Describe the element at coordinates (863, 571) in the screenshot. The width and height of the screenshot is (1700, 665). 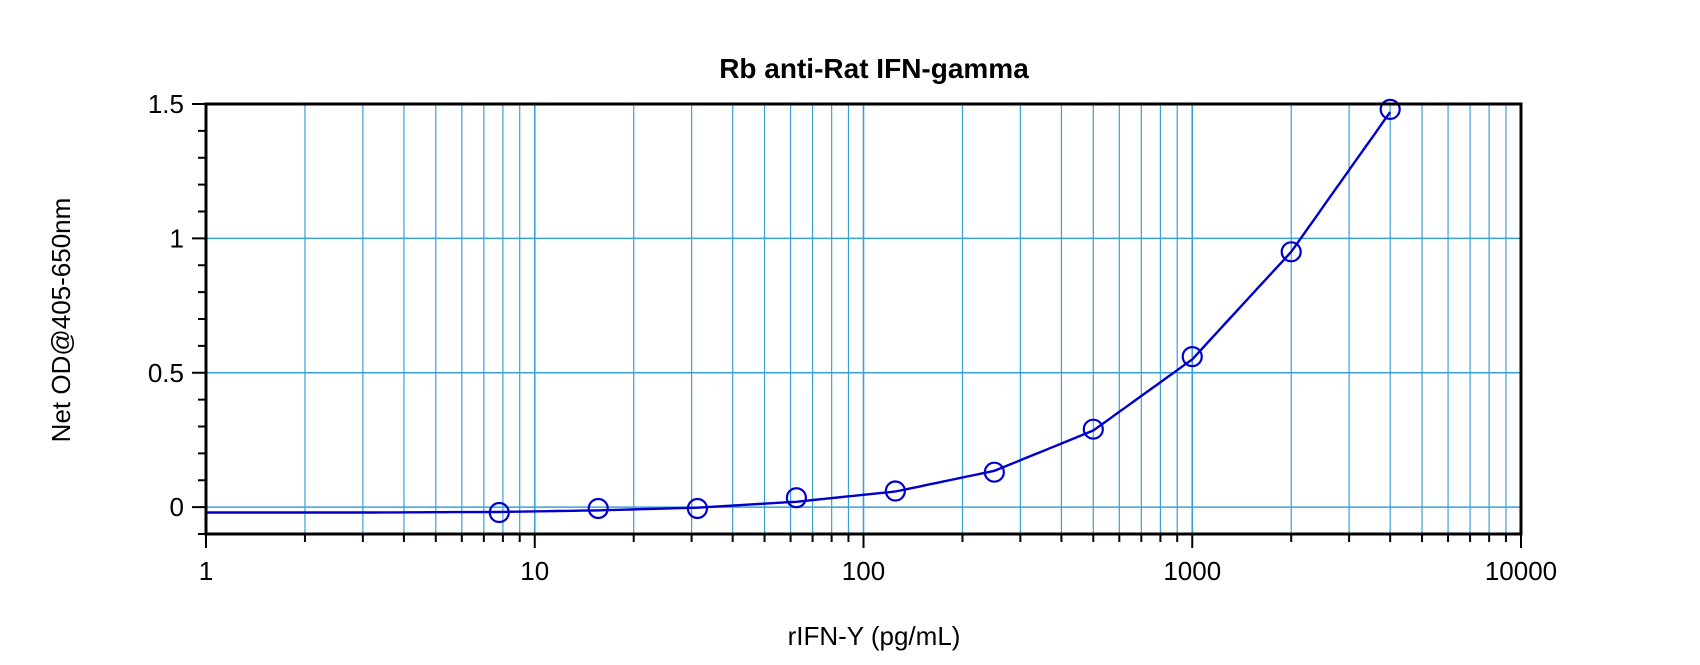
I see `x-tick-label: 100` at that location.